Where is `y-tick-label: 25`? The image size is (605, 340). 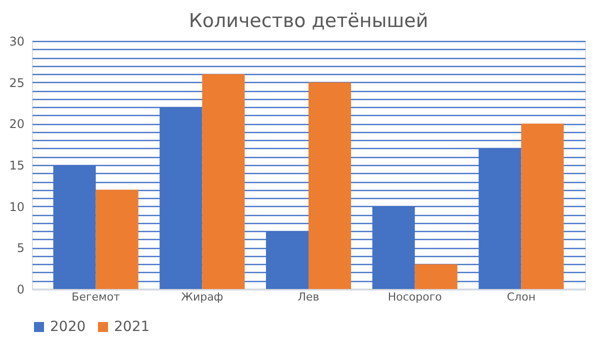
y-tick-label: 25 is located at coordinates (16, 83).